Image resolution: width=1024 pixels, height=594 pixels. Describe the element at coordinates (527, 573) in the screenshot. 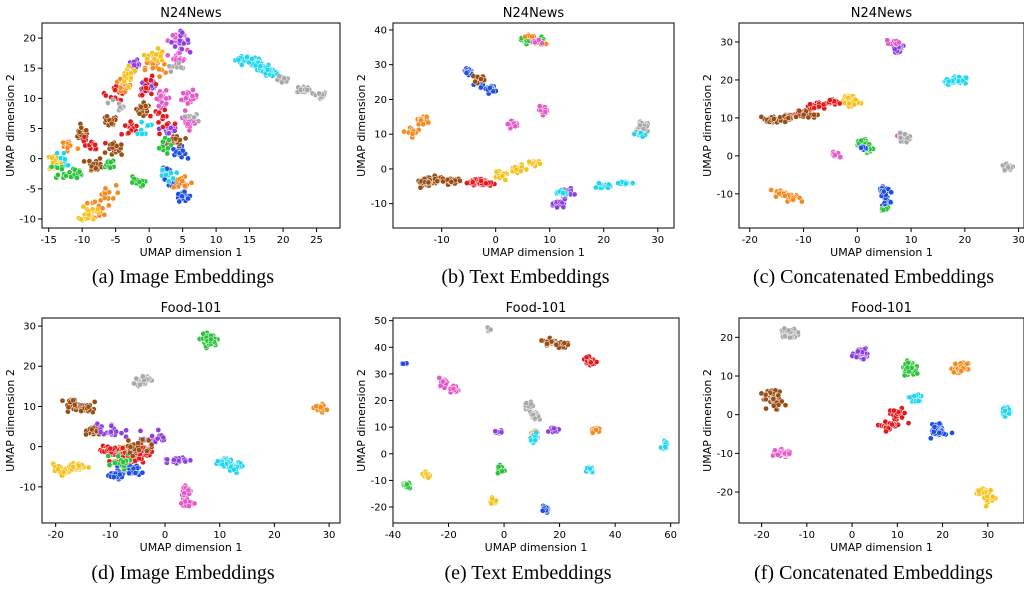

I see `subfigure-caption: (e) Text Embeddings` at that location.